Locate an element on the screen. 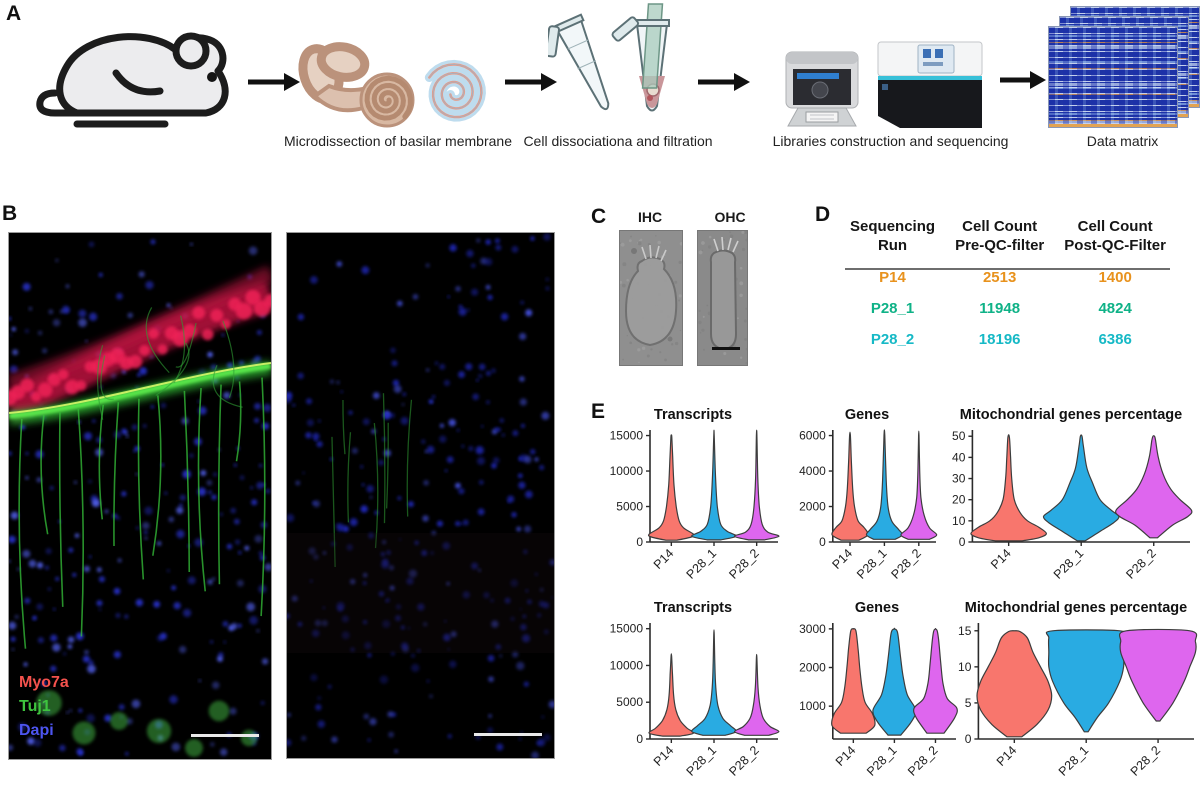  violin-plot-genes-top: Genes 0 2000 4000 6000 P14 P28_1 P28_2 is located at coordinates (867, 501).